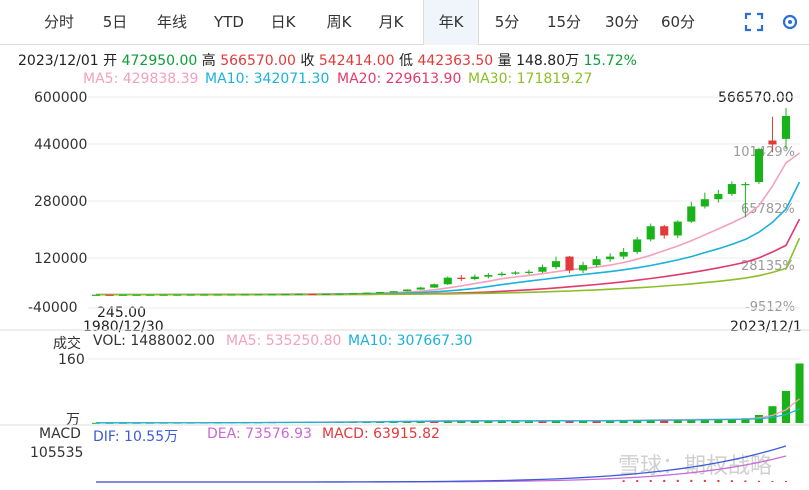 This screenshot has width=809, height=490. Describe the element at coordinates (67, 344) in the screenshot. I see `vol-panel-title: 成交` at that location.